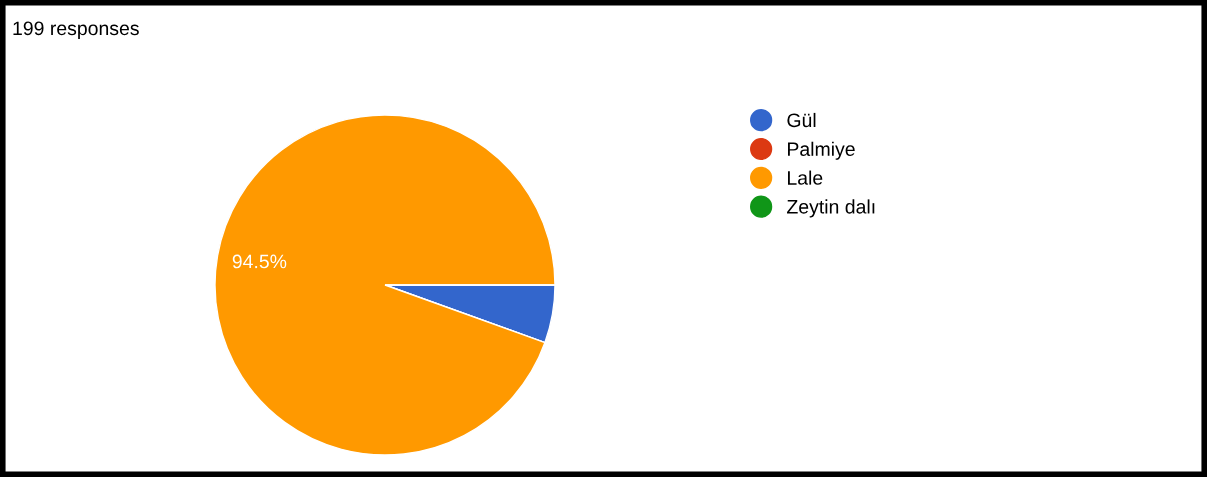 The width and height of the screenshot is (1207, 477). I want to click on legend-label: Lale, so click(805, 177).